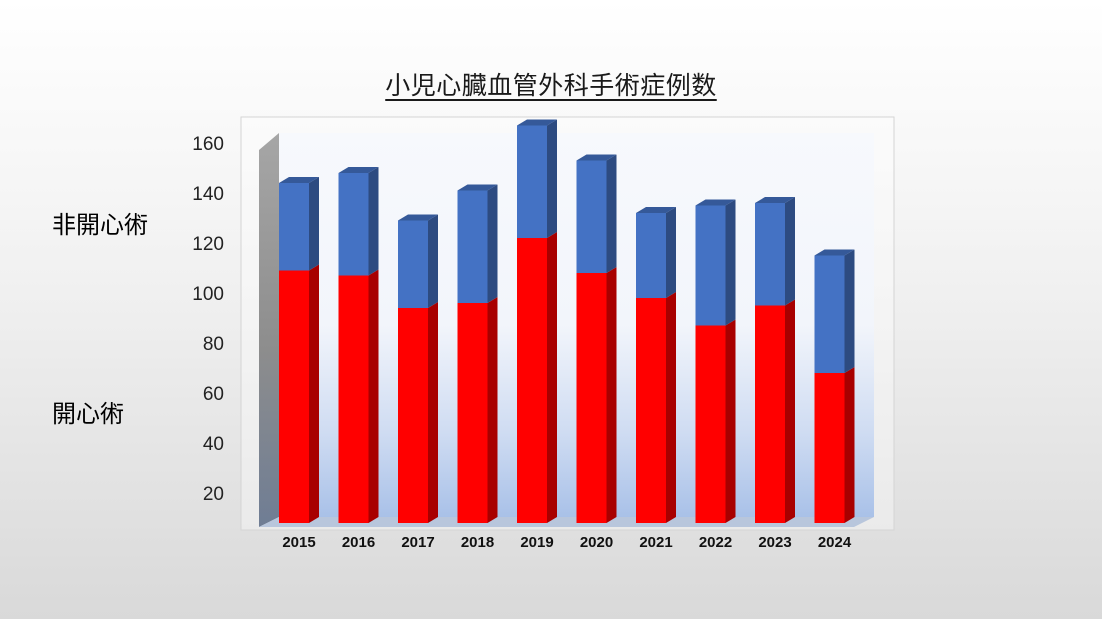  I want to click on y-tick-label: 100, so click(208, 294).